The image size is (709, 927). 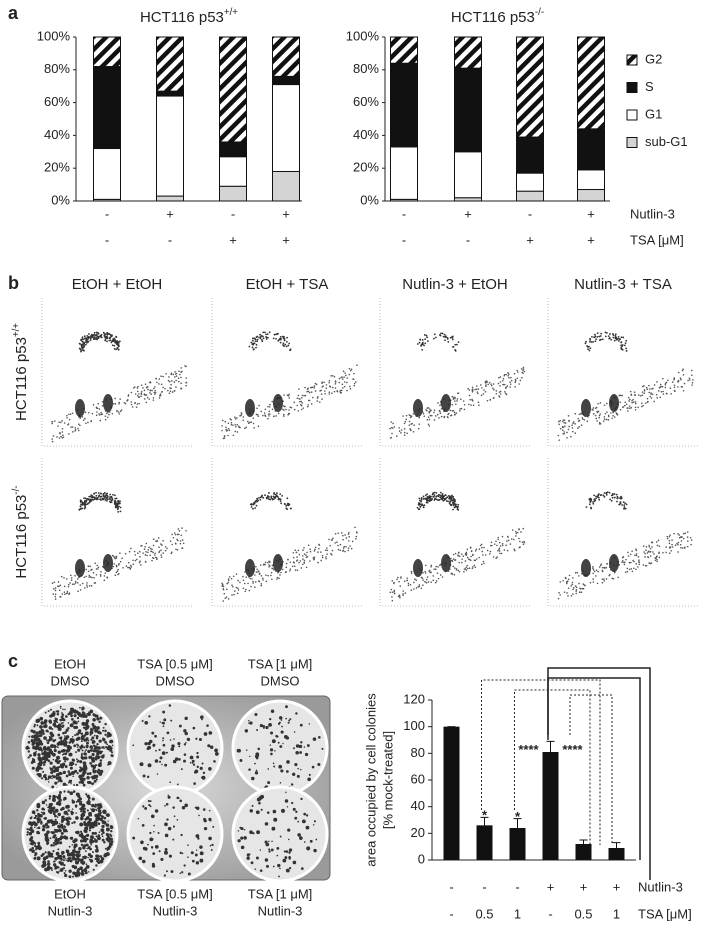 I want to click on blob, so click(x=614, y=403).